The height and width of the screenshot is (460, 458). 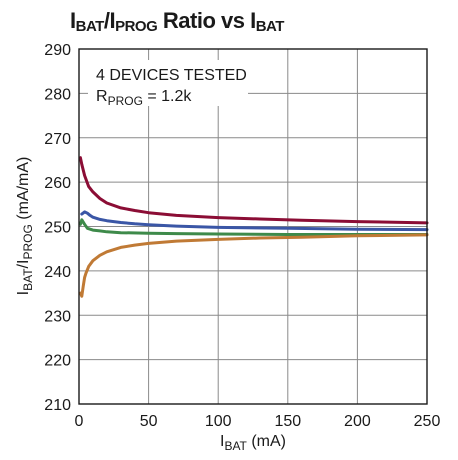 What do you see at coordinates (57, 272) in the screenshot?
I see `y-tick-label: 240` at bounding box center [57, 272].